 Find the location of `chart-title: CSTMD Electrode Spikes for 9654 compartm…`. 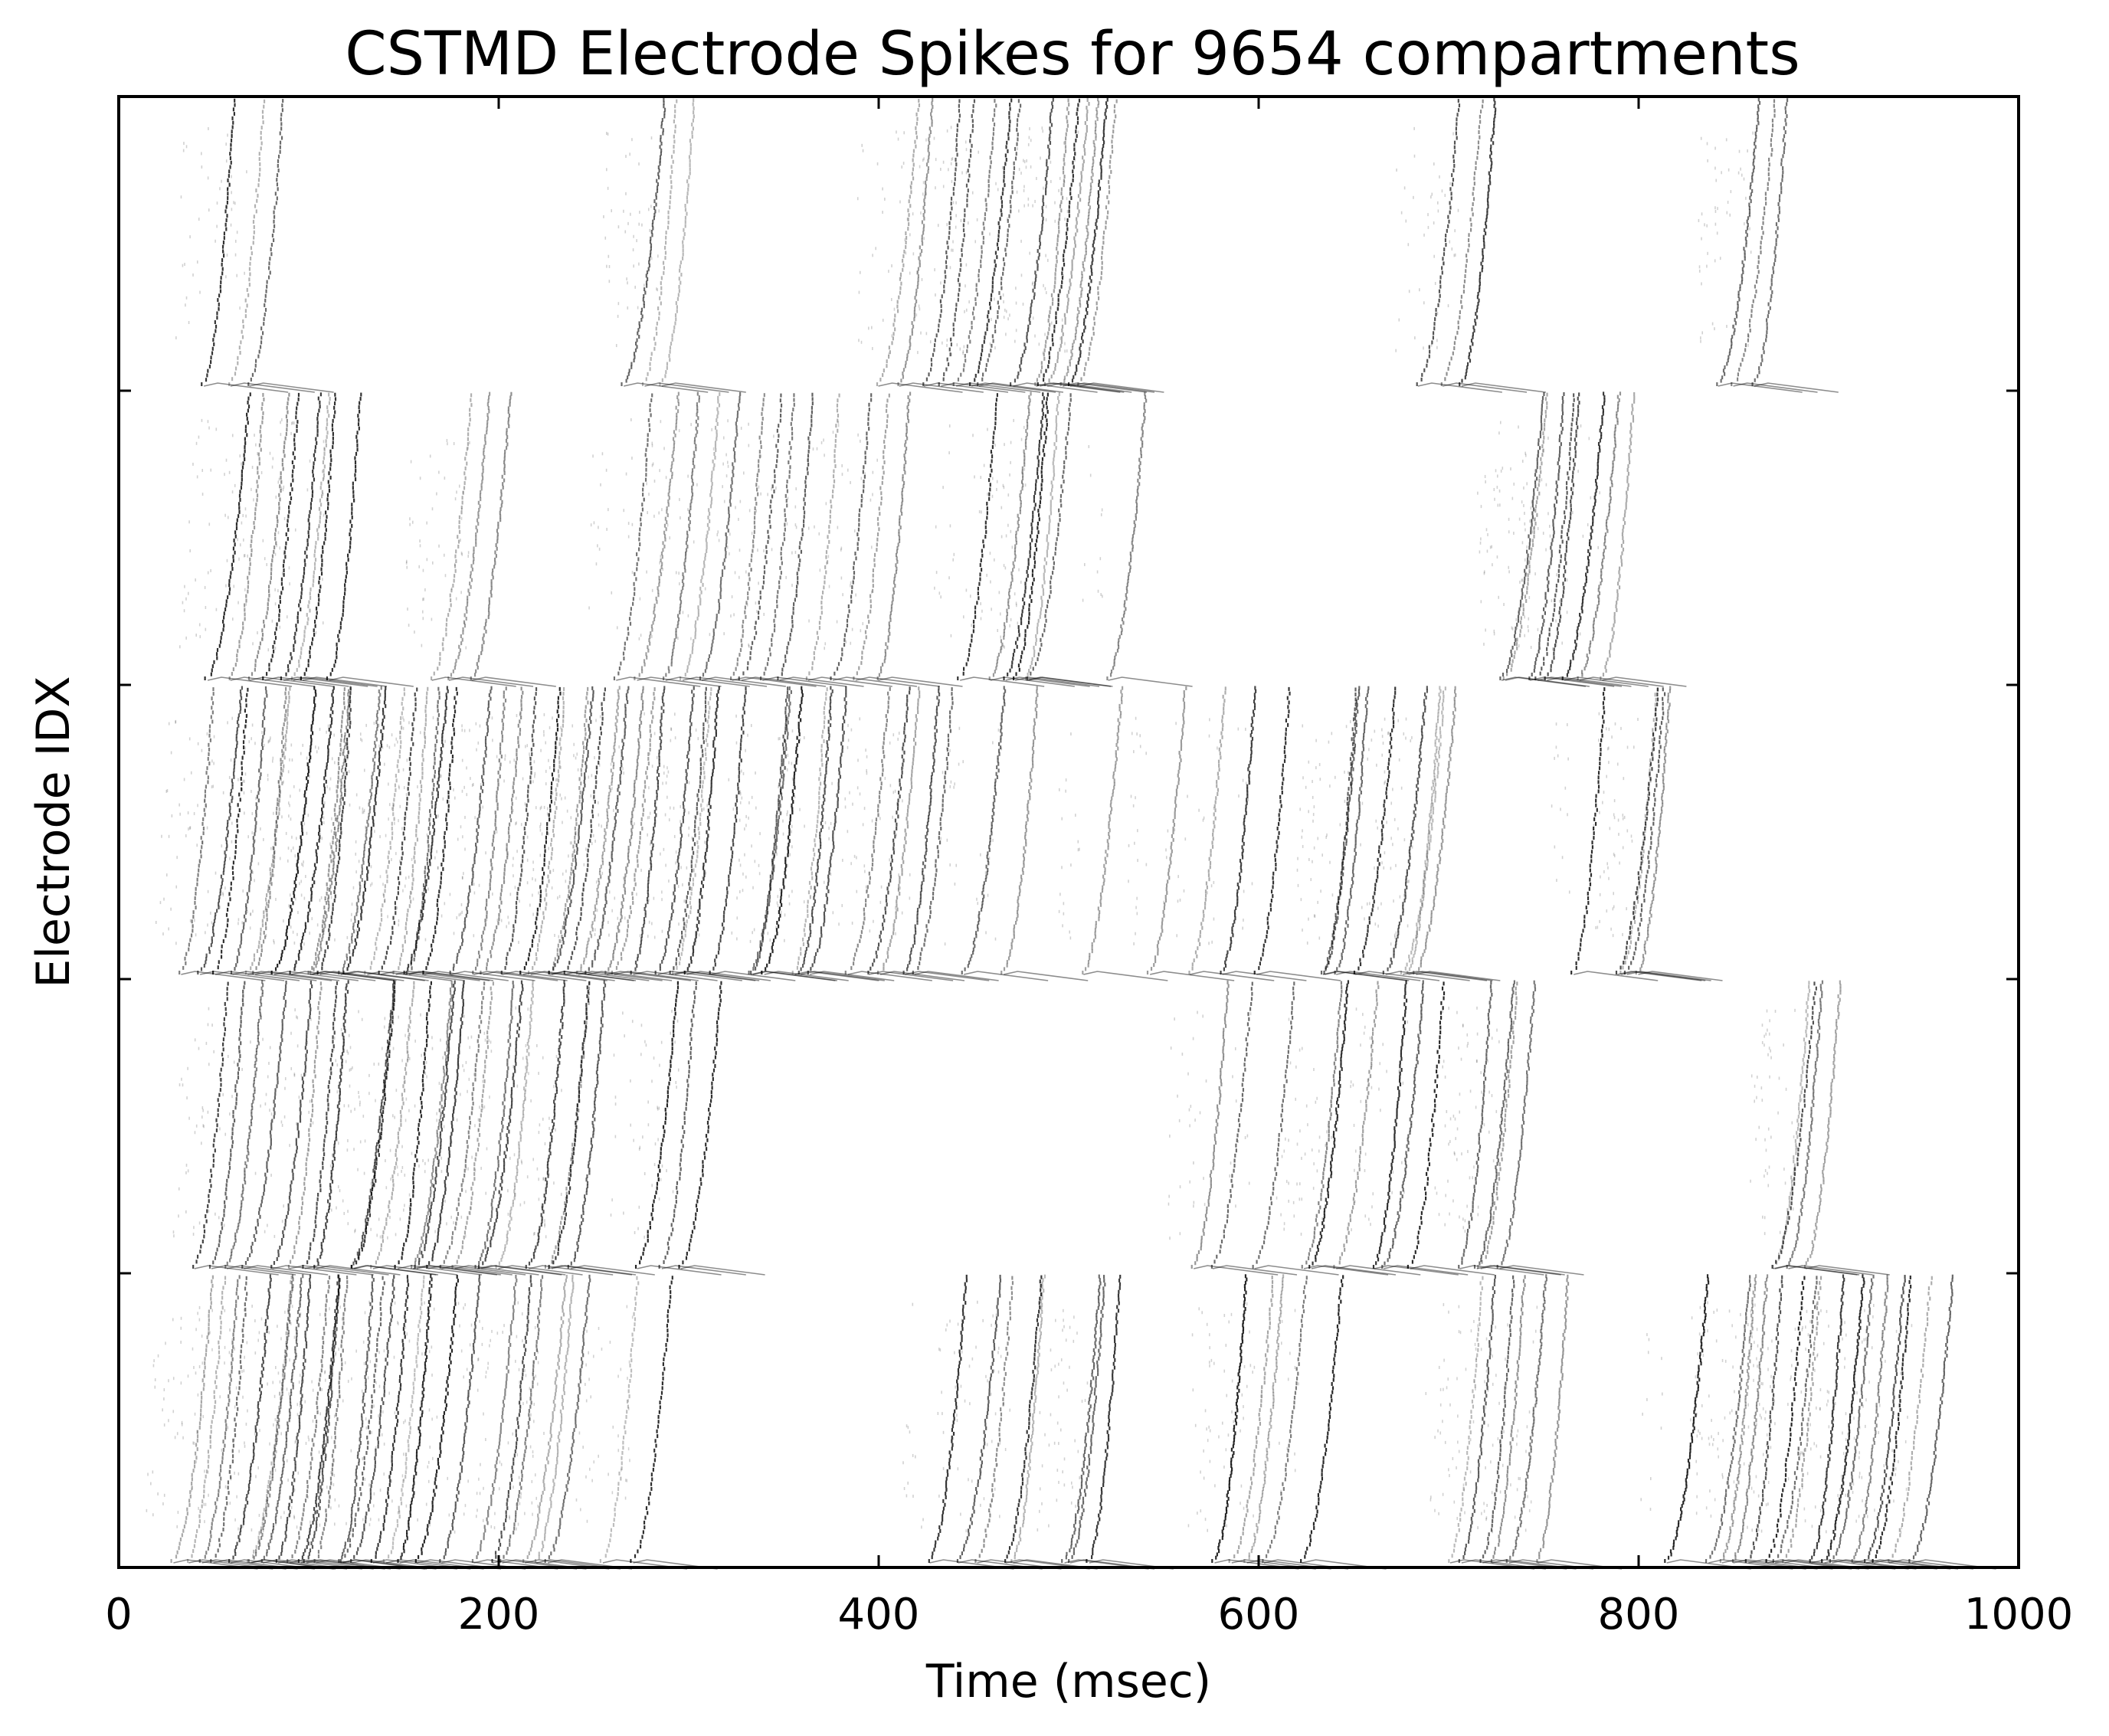

chart-title: CSTMD Electrode Spikes for 9654 compartm… is located at coordinates (1072, 54).